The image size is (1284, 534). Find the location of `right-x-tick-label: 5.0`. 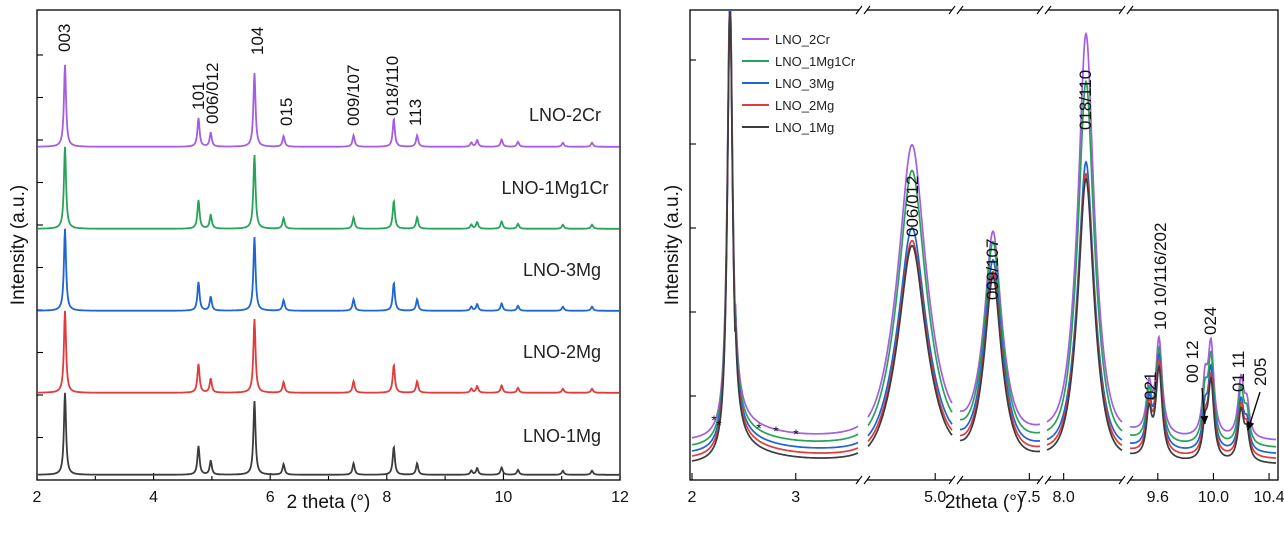

right-x-tick-label: 5.0 is located at coordinates (935, 497).